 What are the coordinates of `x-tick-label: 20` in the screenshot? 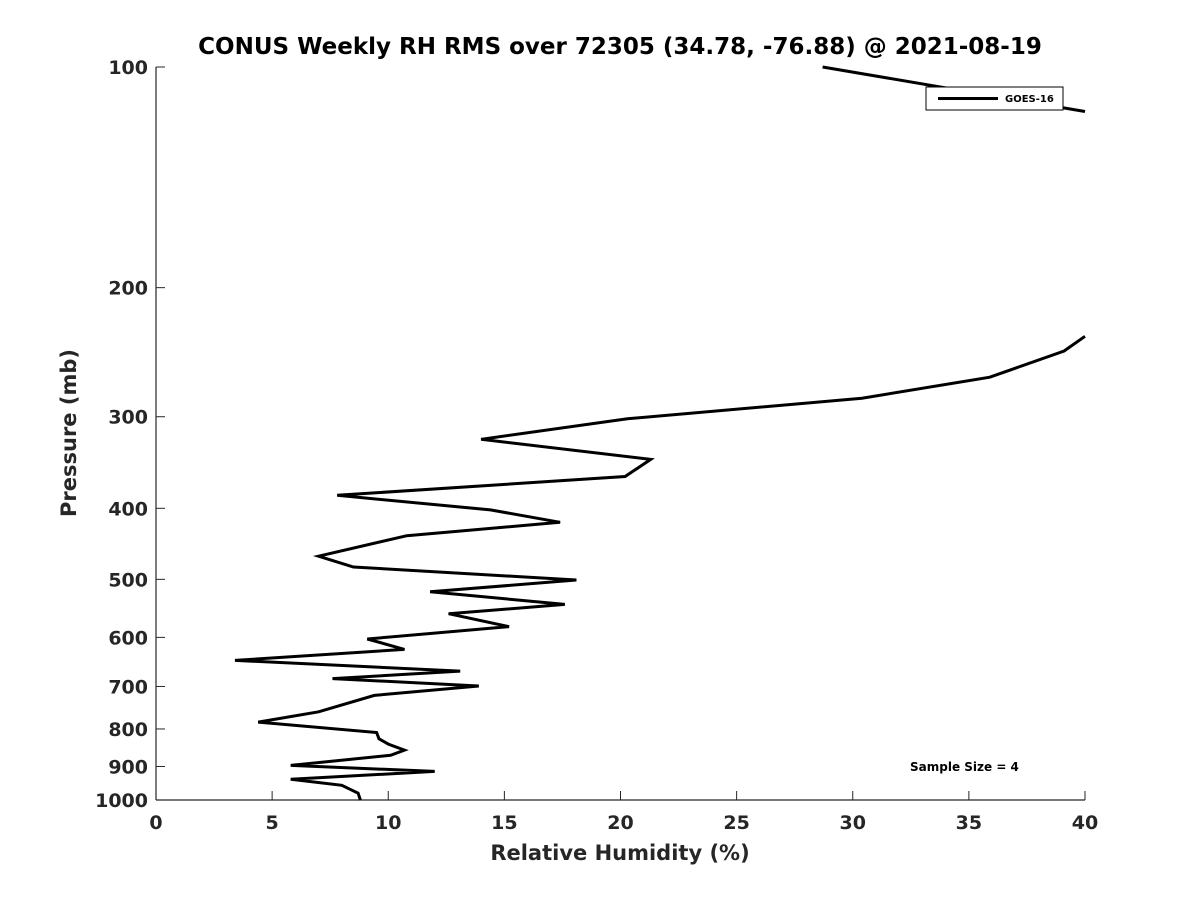 It's located at (620, 823).